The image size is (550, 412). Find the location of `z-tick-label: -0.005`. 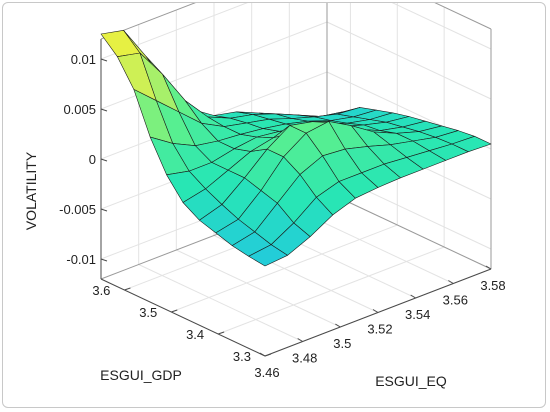

z-tick-label: -0.005 is located at coordinates (77, 209).